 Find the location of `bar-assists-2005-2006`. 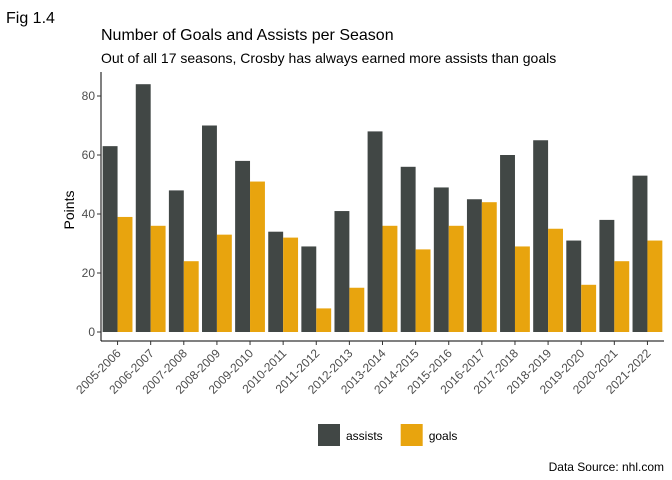

bar-assists-2005-2006 is located at coordinates (110, 239).